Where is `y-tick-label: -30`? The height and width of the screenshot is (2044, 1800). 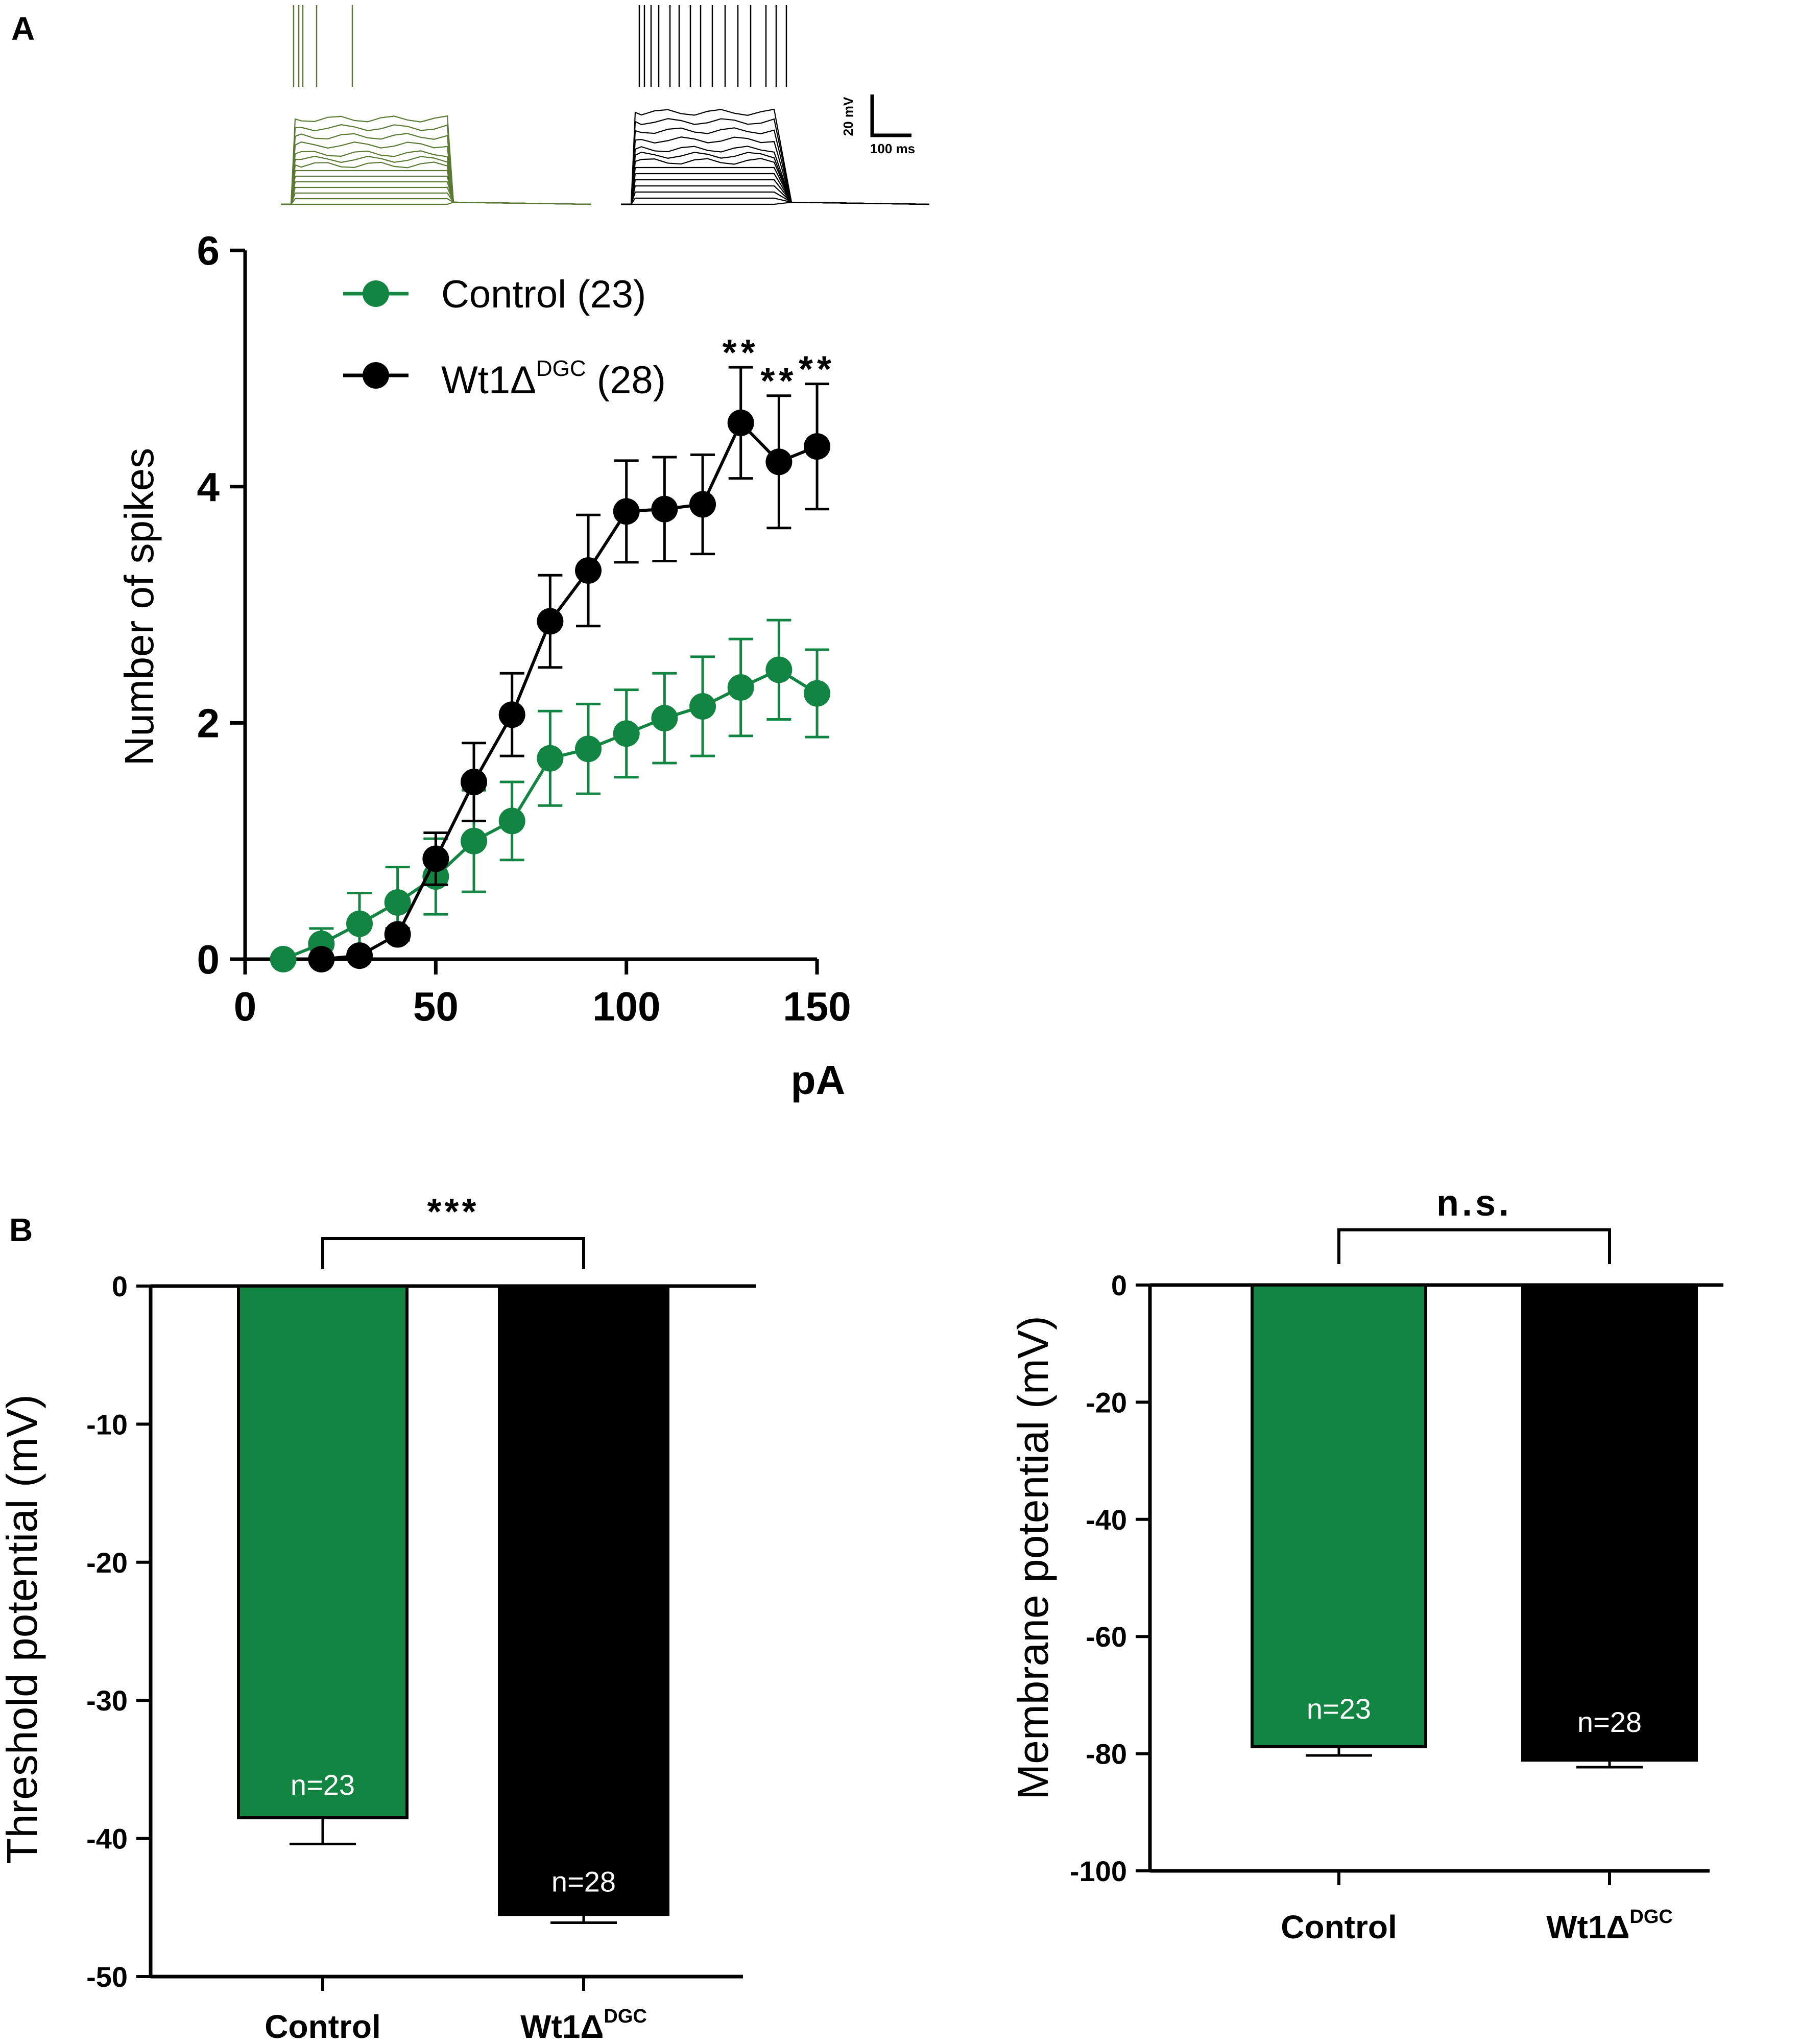 y-tick-label: -30 is located at coordinates (107, 1700).